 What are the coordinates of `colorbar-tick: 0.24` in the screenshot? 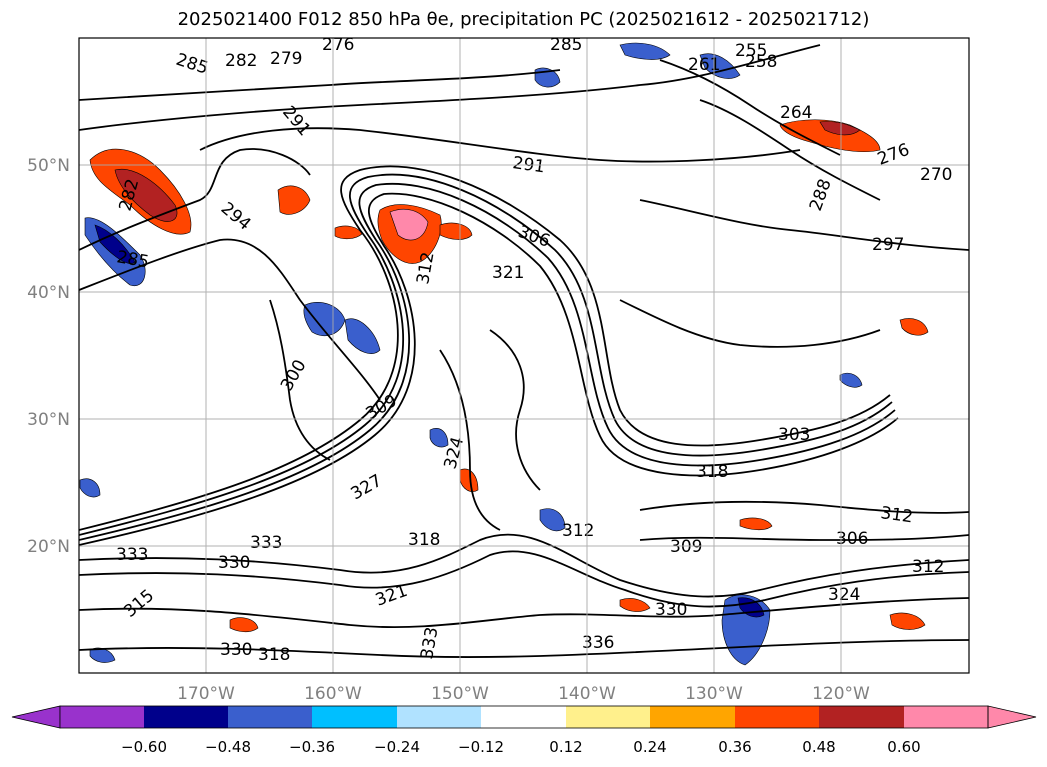 It's located at (649, 747).